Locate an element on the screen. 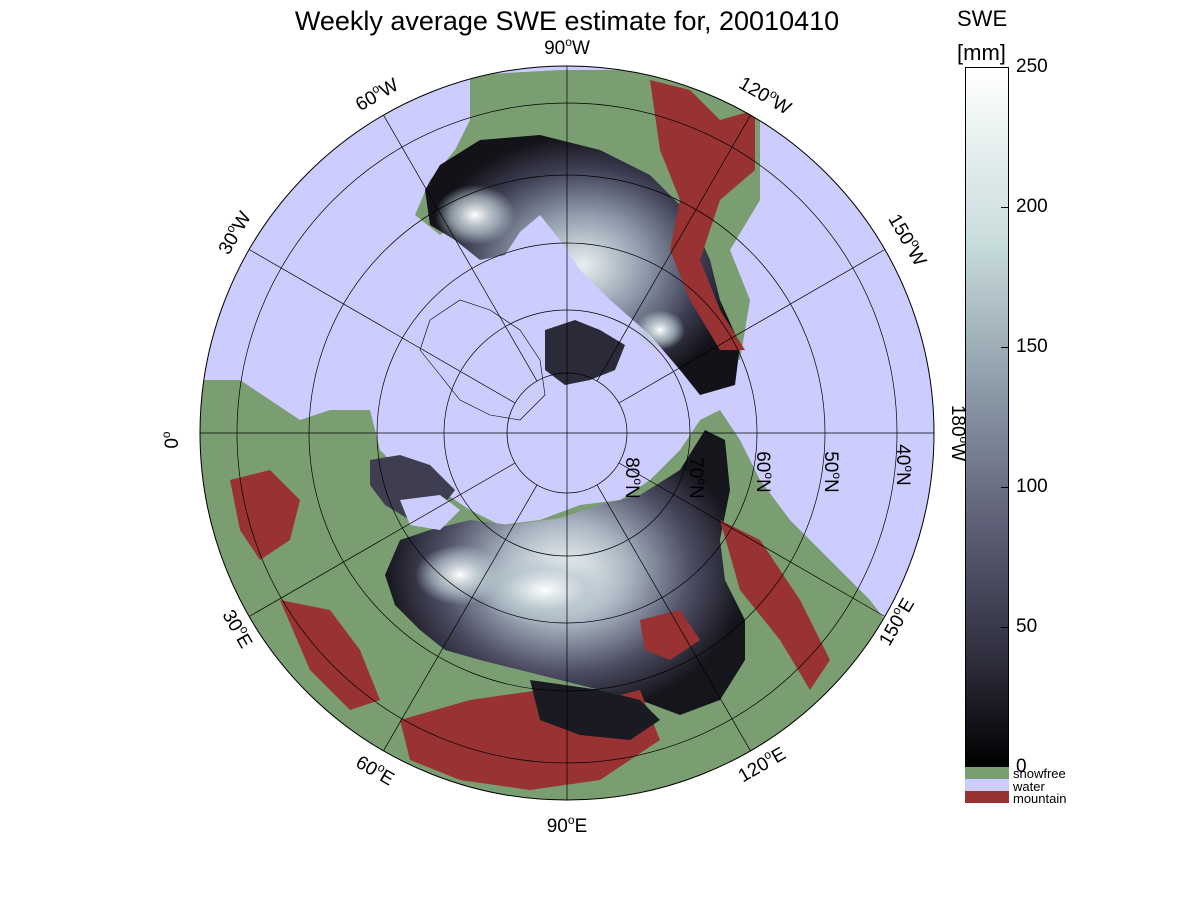 The image size is (1200, 900). lat-label-50n: 50oN is located at coordinates (832, 472).